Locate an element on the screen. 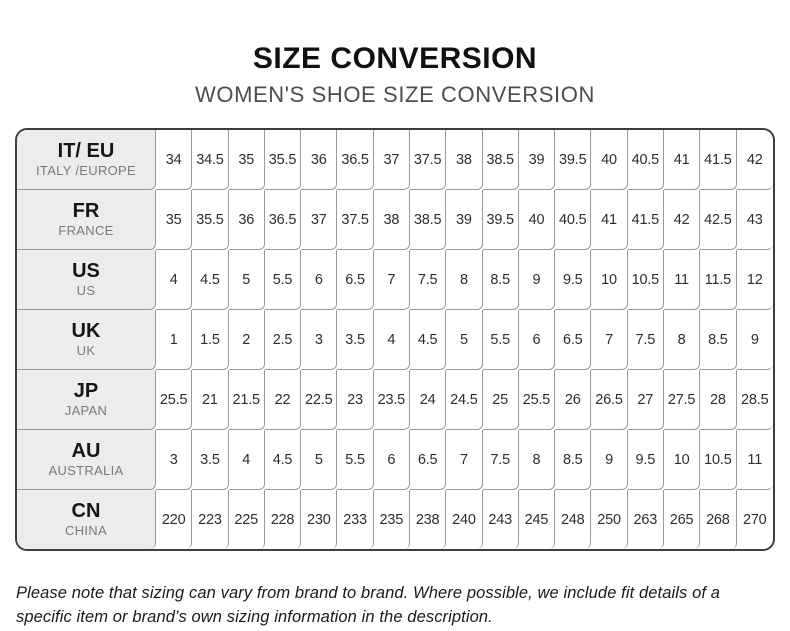 The image size is (790, 631). size-cell: 1 is located at coordinates (174, 340).